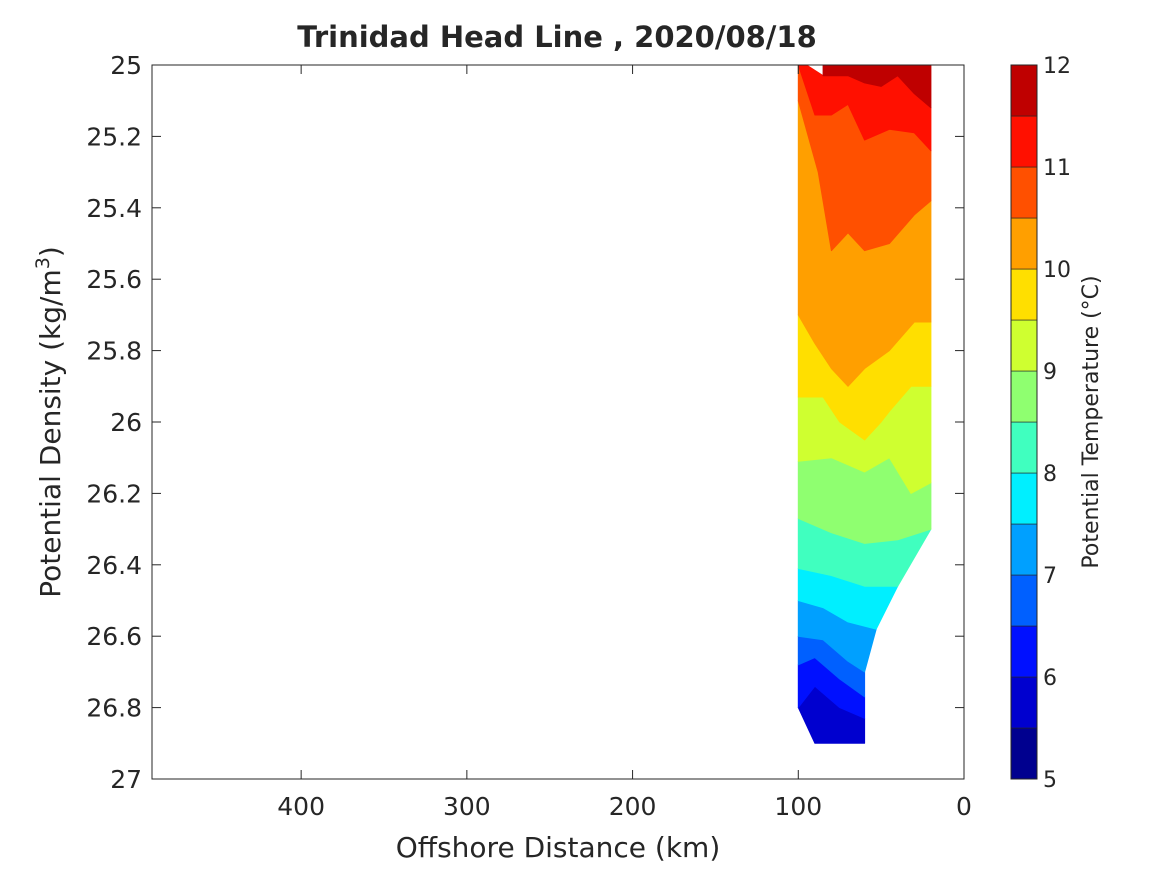  I want to click on y-axis-label-end: ), so click(50, 251).